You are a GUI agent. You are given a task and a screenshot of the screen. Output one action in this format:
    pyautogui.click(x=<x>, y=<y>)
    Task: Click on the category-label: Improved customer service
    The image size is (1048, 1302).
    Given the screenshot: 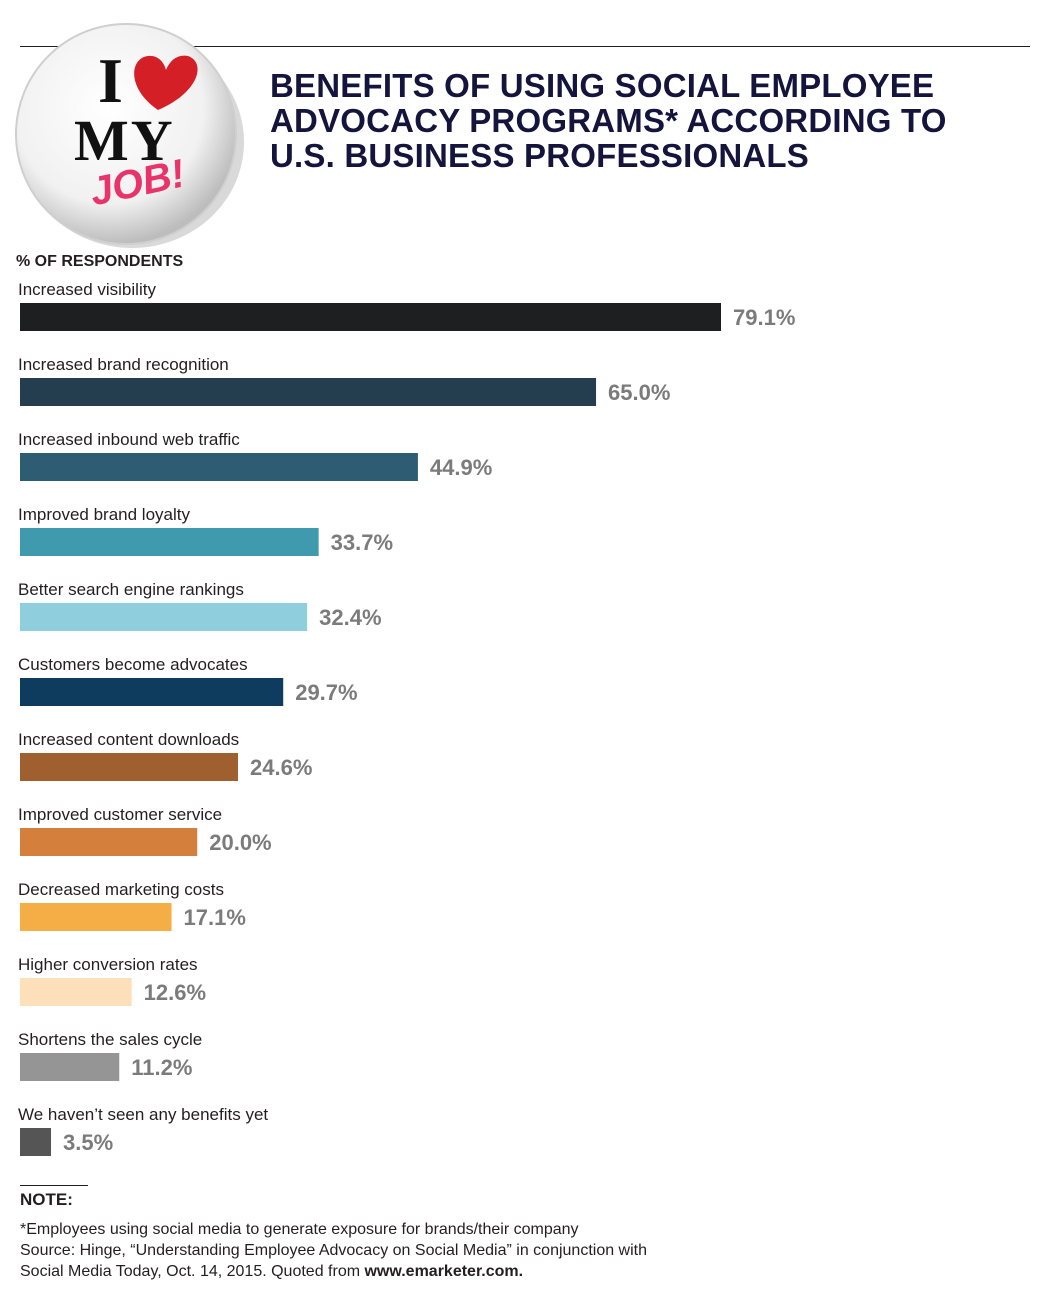 What is the action you would take?
    pyautogui.click(x=120, y=814)
    